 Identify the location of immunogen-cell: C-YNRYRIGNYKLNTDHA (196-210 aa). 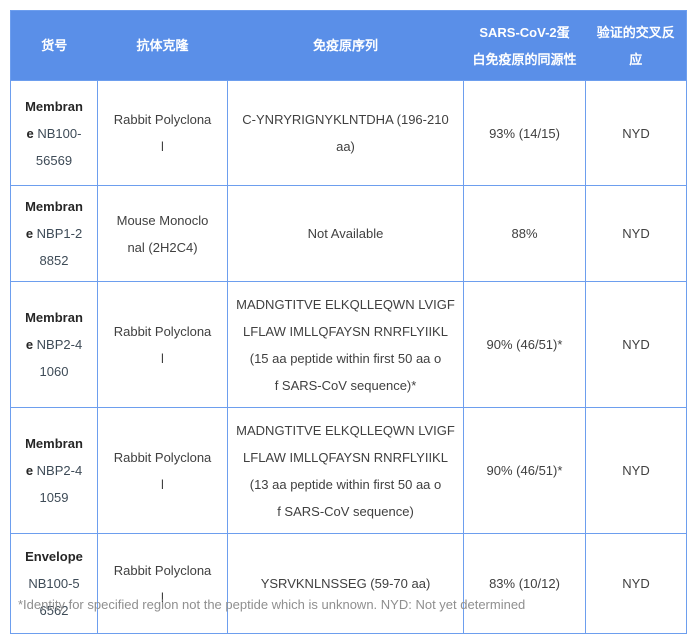
(345, 133).